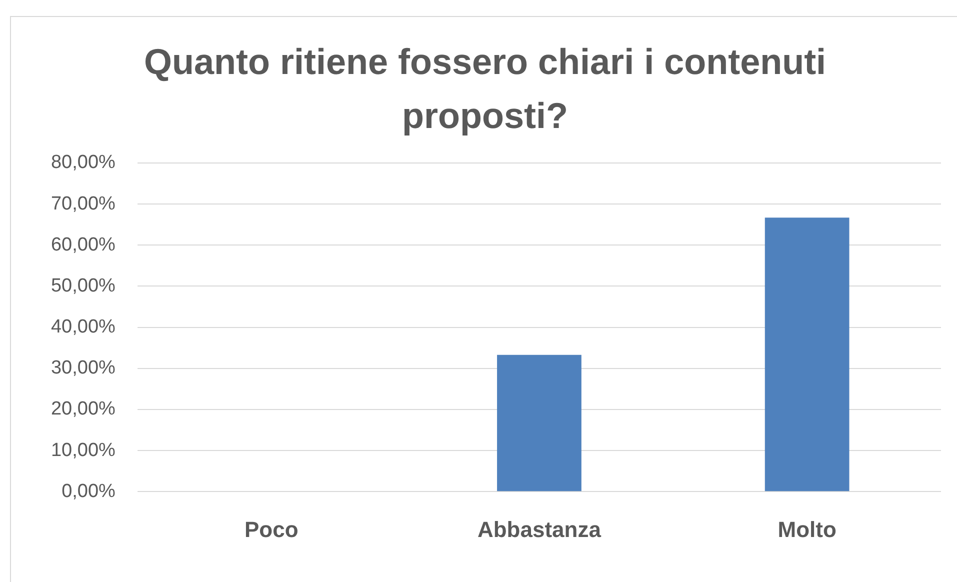 The image size is (957, 582). I want to click on x-tick-label: Poco, so click(271, 529).